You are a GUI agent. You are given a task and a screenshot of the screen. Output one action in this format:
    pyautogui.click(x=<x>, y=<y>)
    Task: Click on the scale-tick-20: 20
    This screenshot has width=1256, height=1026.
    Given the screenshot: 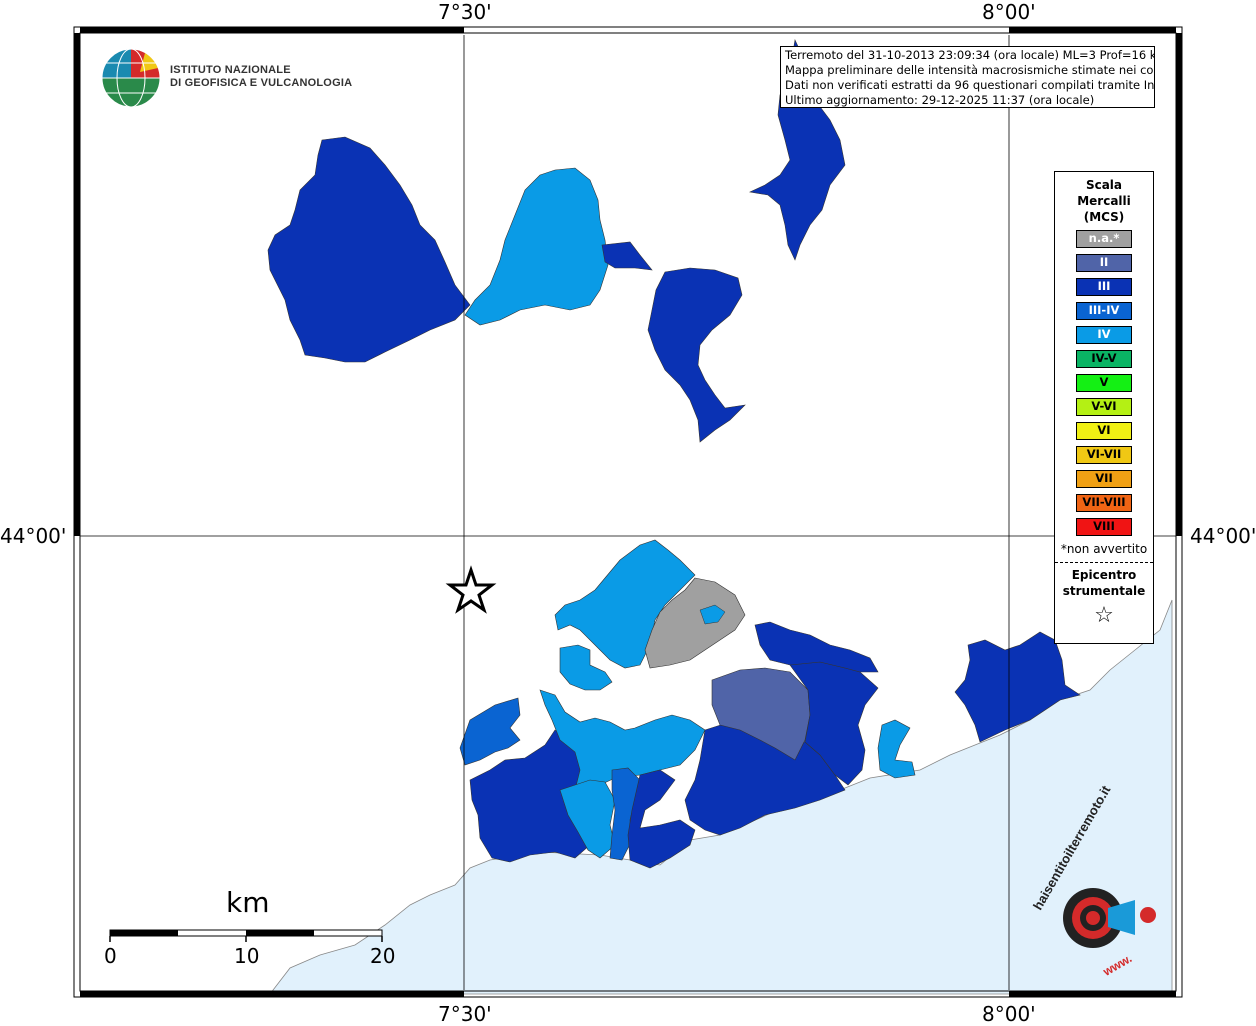 What is the action you would take?
    pyautogui.click(x=383, y=956)
    